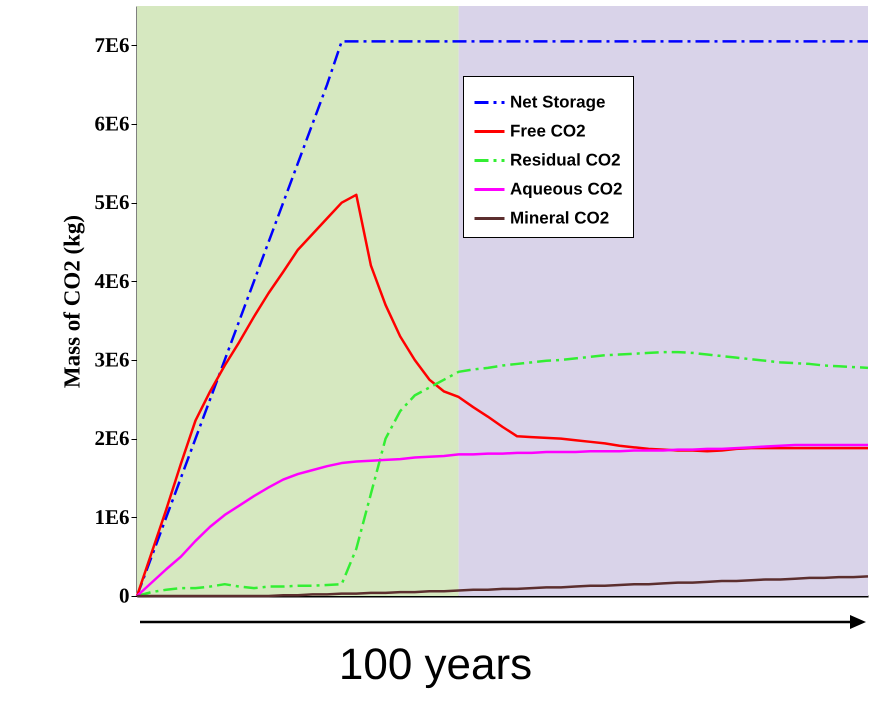  What do you see at coordinates (112, 124) in the screenshot?
I see `y-tick-label: 6E6` at bounding box center [112, 124].